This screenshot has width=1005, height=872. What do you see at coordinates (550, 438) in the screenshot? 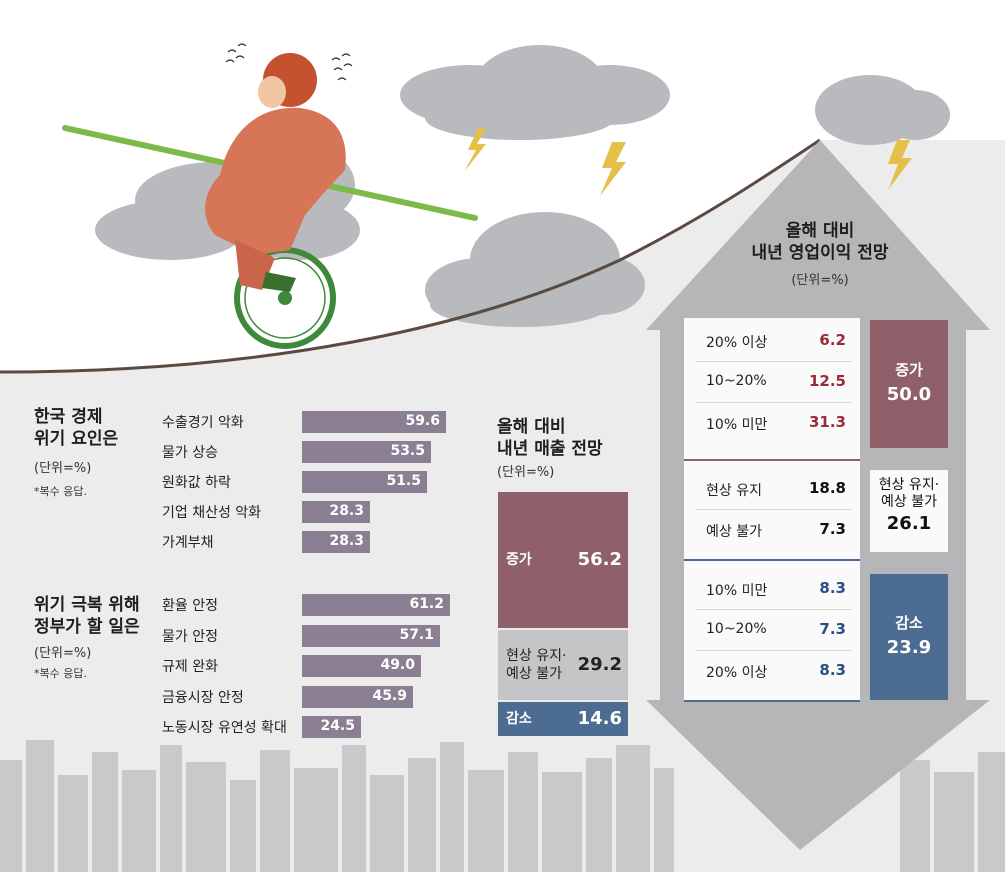
I see `chart3-title: 올해 대비 내년 매출 전망` at bounding box center [550, 438].